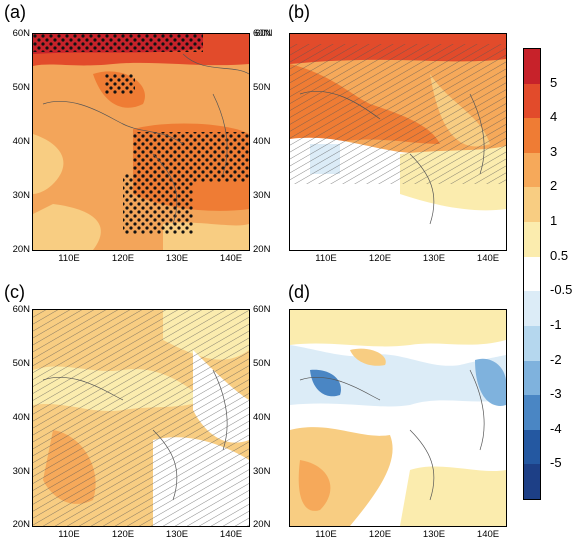 This screenshot has height=549, width=575. I want to click on lat-tick-c-40: 40N, so click(21, 417).